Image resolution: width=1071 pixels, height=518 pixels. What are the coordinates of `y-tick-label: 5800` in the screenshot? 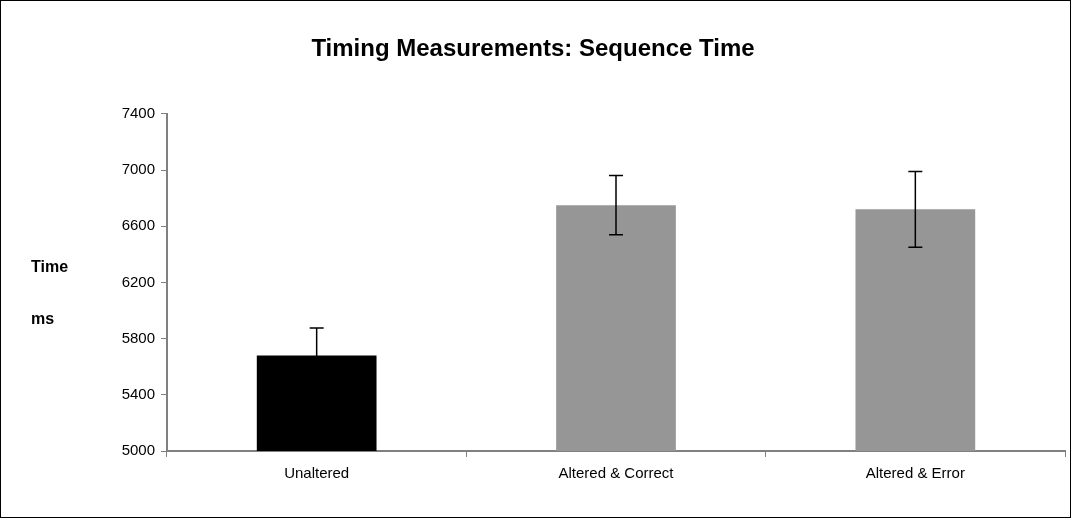 It's located at (138, 337).